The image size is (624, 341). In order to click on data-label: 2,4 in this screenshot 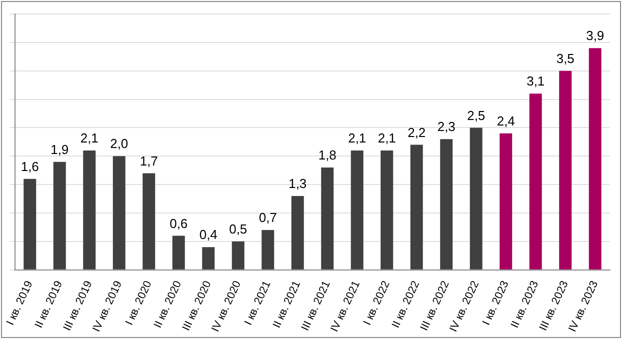, I will do `click(505, 120)`.